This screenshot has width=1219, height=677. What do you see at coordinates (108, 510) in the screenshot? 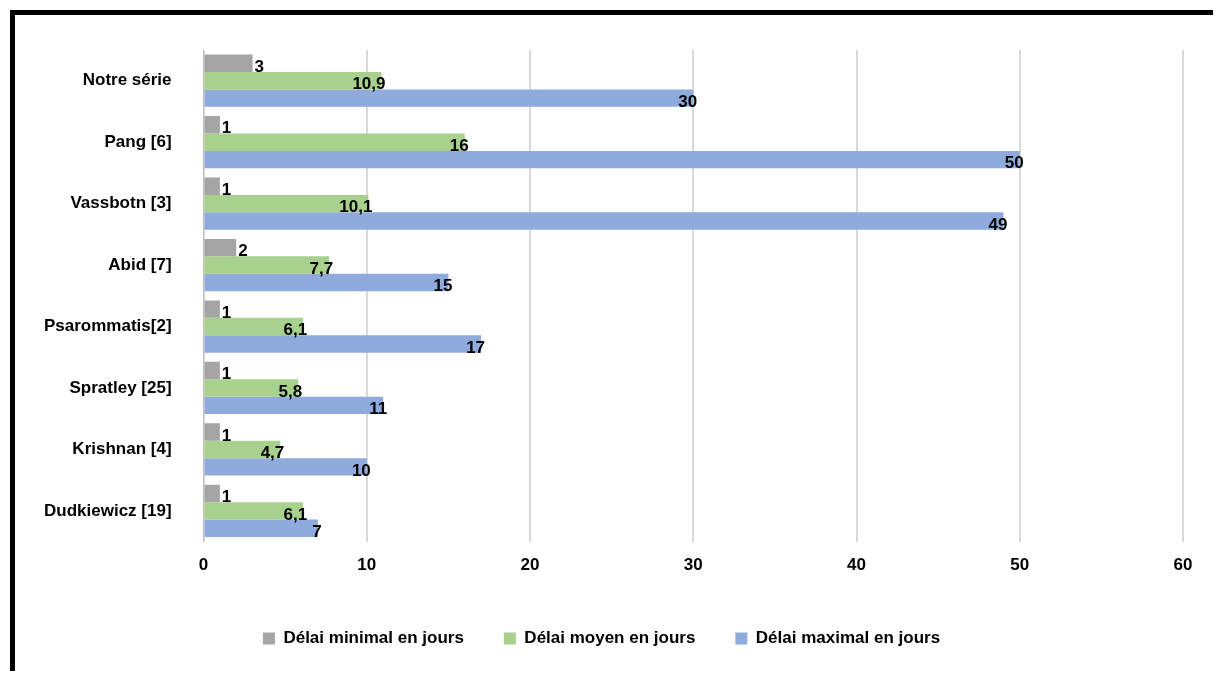
I see `y-tick-label: Dudkiewicz [19]` at bounding box center [108, 510].